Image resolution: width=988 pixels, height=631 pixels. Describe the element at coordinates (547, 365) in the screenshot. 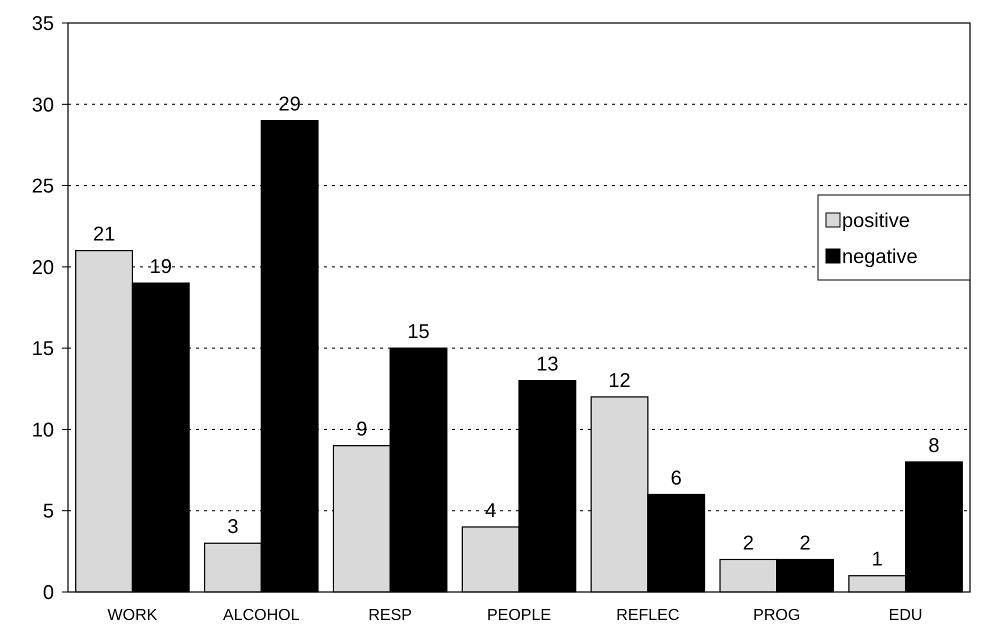

I see `data-label: 13` at that location.